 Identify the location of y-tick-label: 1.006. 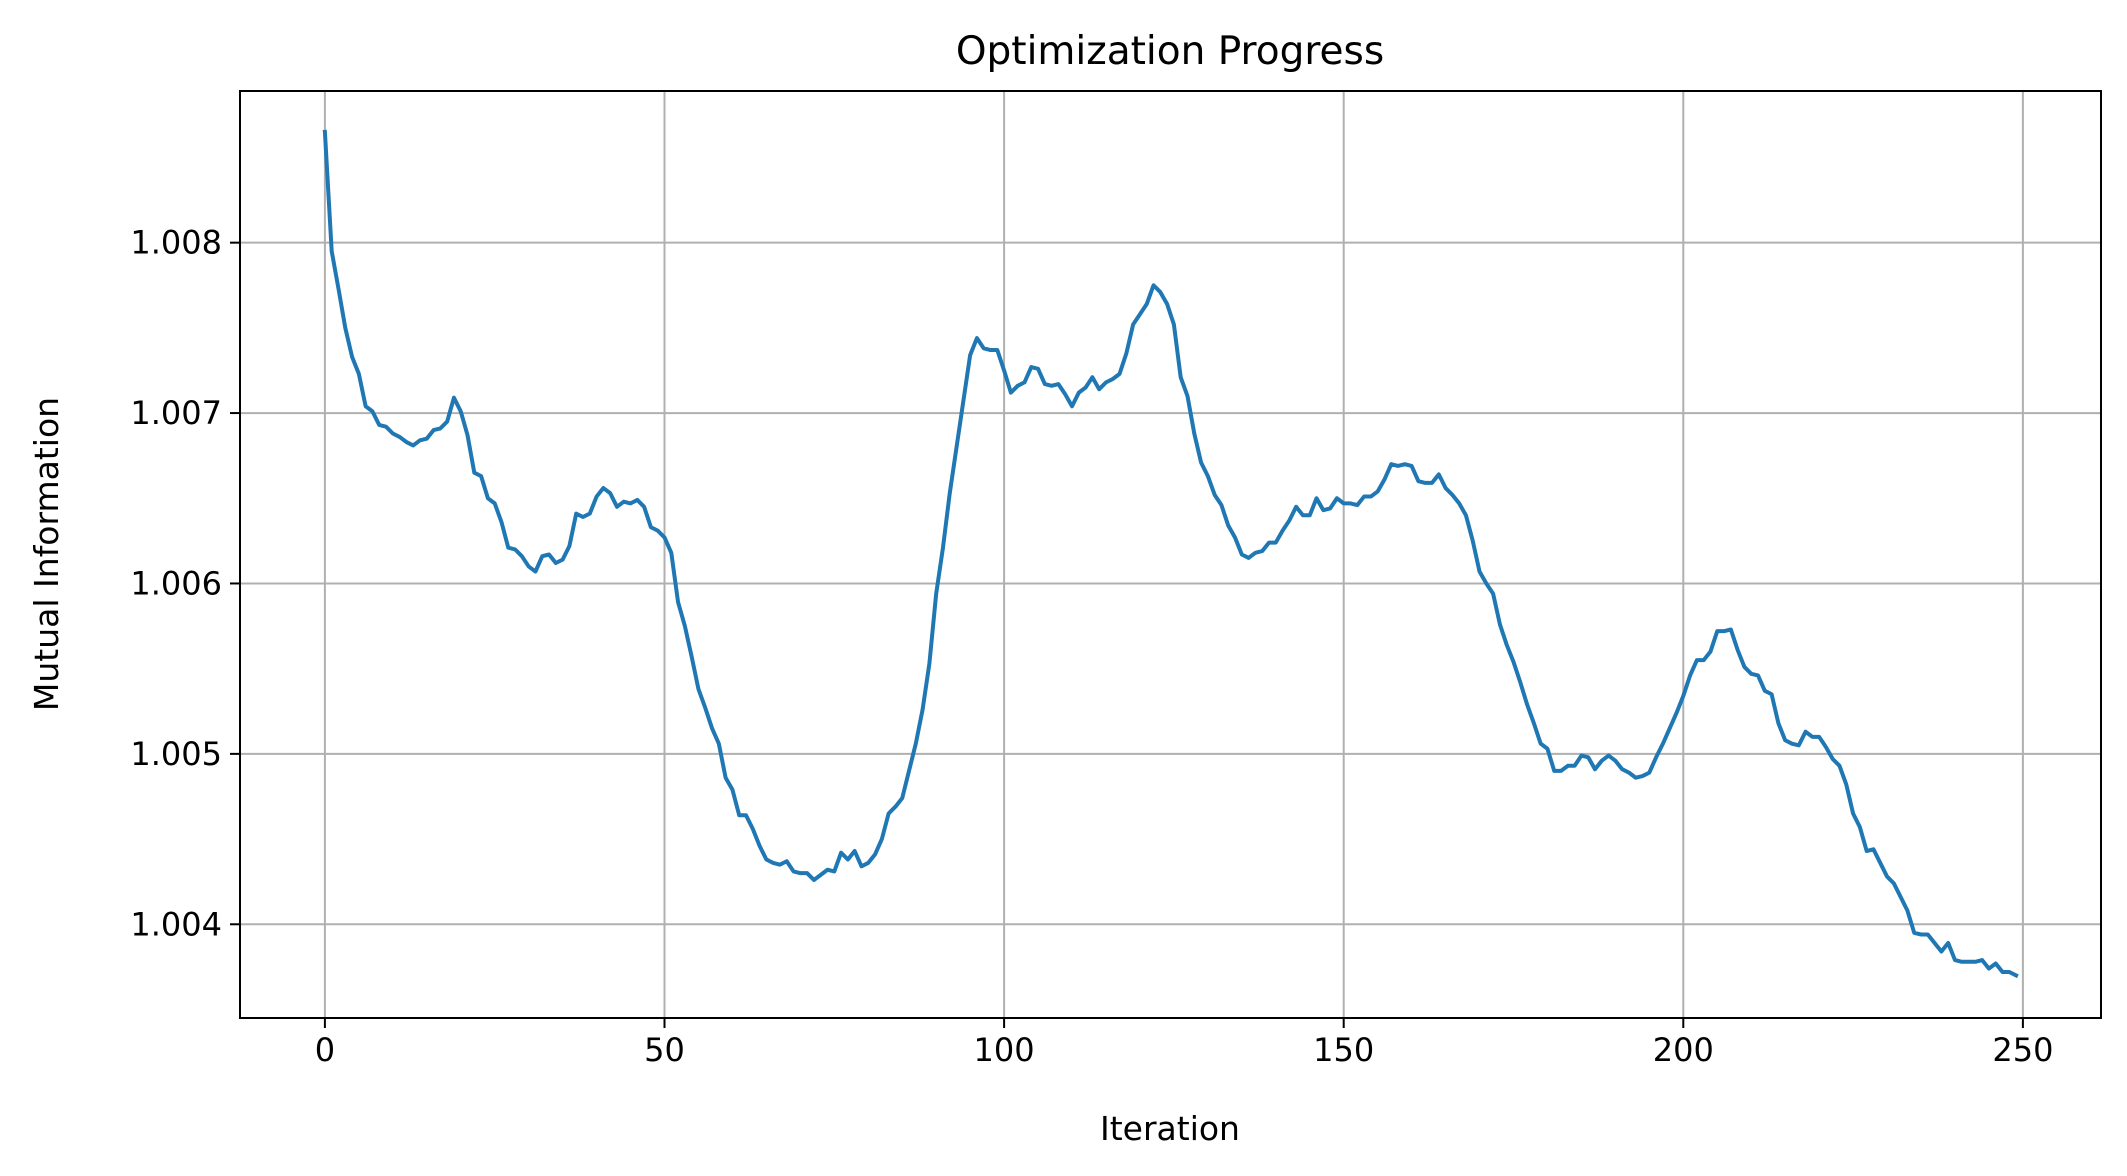
(176, 583).